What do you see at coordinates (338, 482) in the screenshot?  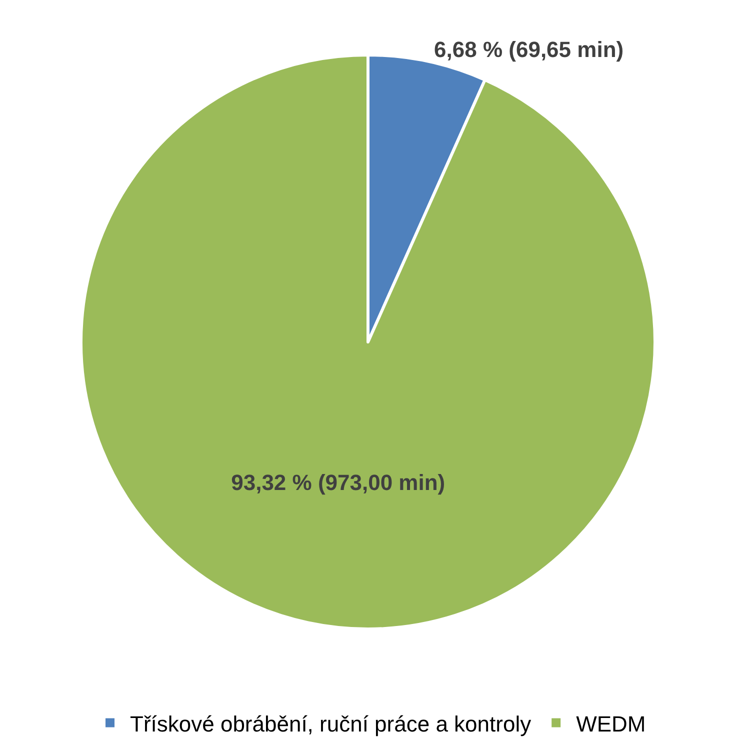 I see `data-label: 93,32 % (973,00 min)` at bounding box center [338, 482].